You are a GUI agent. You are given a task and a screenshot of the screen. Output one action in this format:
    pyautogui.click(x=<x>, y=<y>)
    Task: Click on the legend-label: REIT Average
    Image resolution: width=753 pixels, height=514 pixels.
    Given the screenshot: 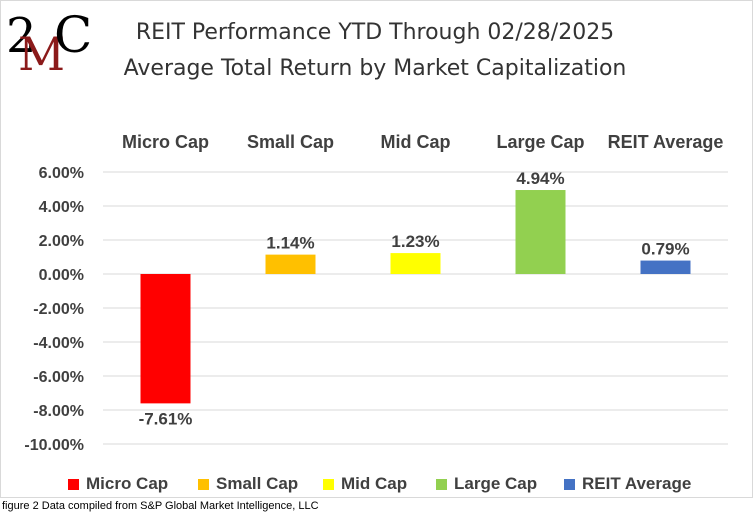 What is the action you would take?
    pyautogui.click(x=637, y=483)
    